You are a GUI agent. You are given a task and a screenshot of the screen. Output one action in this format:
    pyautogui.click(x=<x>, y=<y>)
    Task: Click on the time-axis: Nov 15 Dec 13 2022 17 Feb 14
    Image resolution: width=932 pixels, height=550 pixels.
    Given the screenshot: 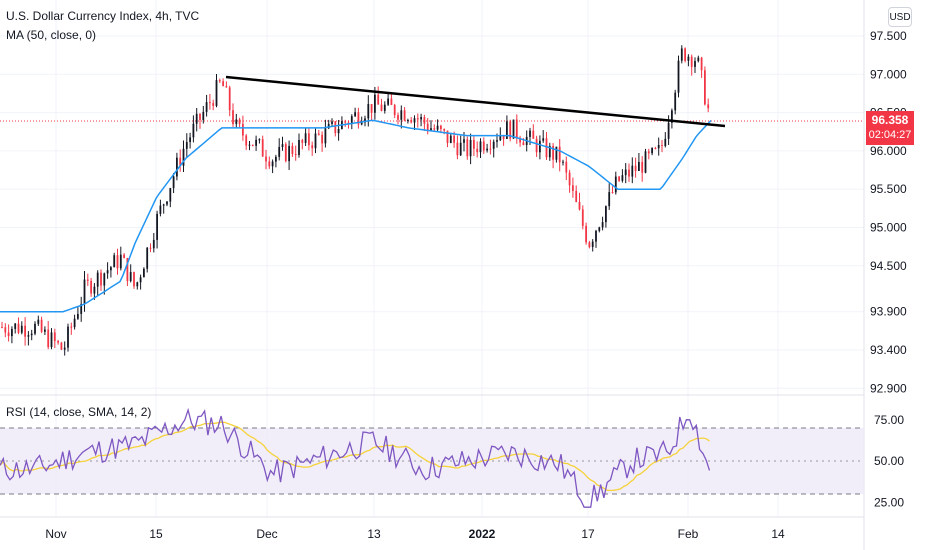 What is the action you would take?
    pyautogui.click(x=415, y=534)
    